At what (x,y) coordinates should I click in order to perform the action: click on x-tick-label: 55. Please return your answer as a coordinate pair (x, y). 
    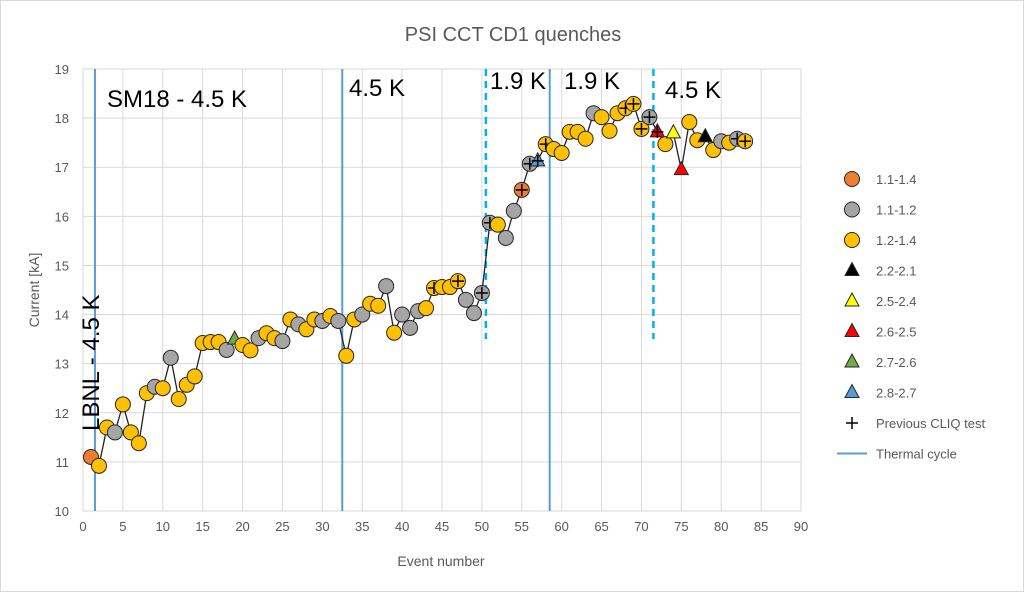
    Looking at the image, I should click on (522, 526).